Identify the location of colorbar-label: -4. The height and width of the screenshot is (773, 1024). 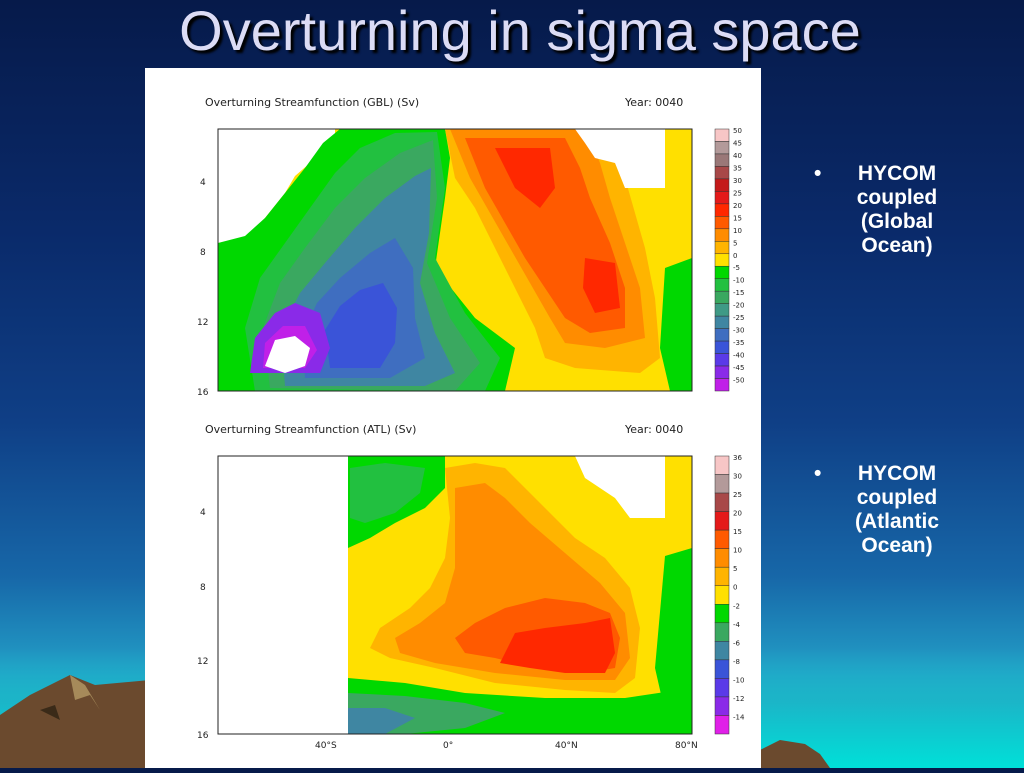
(737, 625).